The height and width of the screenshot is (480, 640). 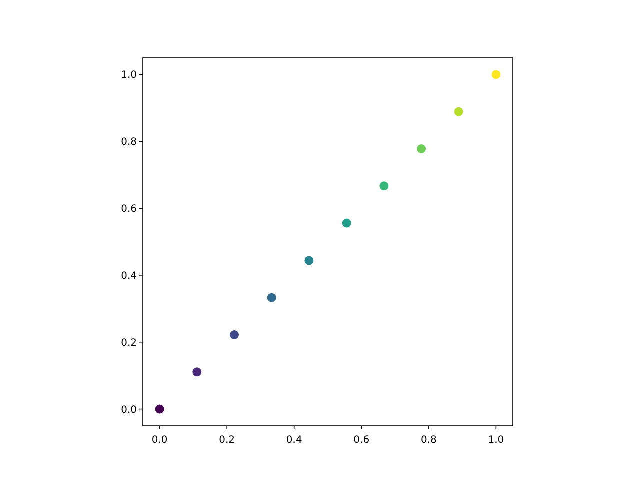 What do you see at coordinates (227, 440) in the screenshot?
I see `x-tick-label: 0.2` at bounding box center [227, 440].